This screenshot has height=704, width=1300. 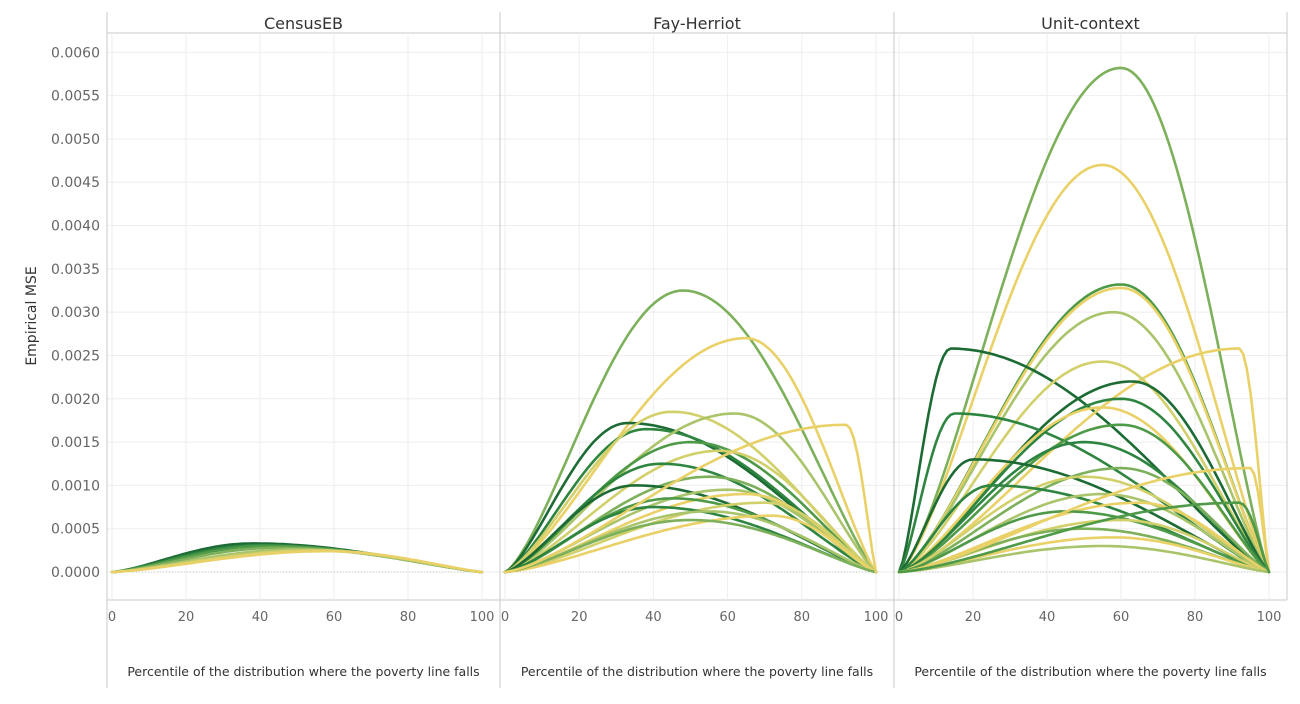 I want to click on y-tick-label: 0.0010, so click(x=75, y=486).